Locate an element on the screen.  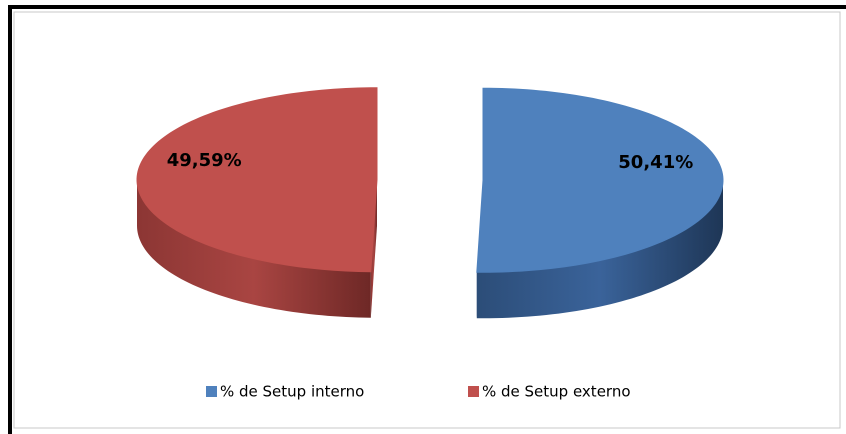
legend-label: % de Setup interno is located at coordinates (292, 392).